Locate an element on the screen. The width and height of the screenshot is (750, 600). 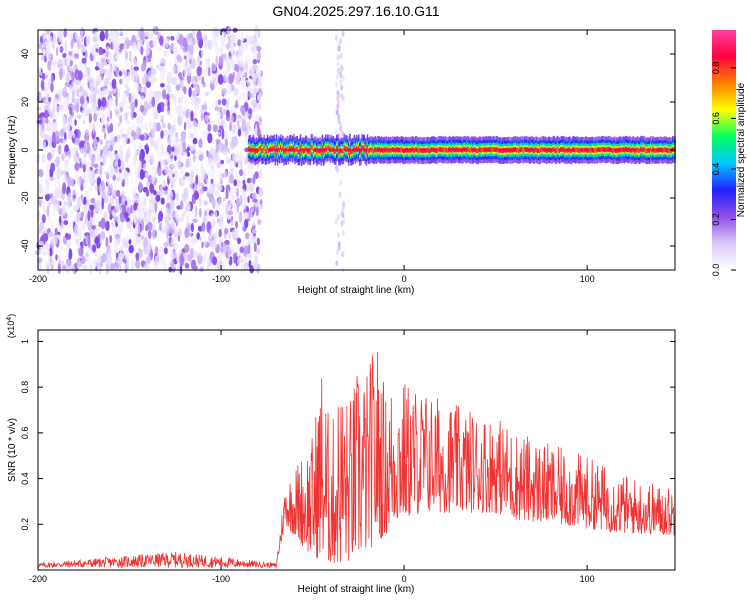
y-tick-label: 40 is located at coordinates (25, 54).